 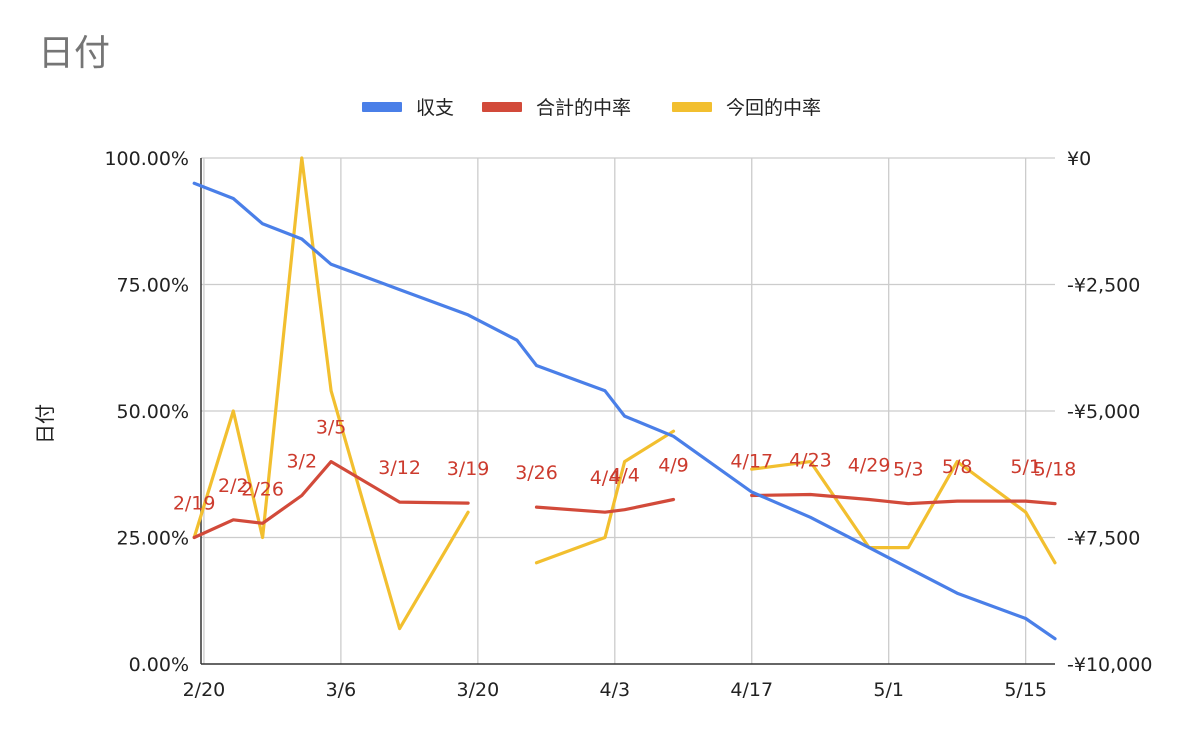 I want to click on x-tick-label: 5/15, so click(x=1025, y=690).